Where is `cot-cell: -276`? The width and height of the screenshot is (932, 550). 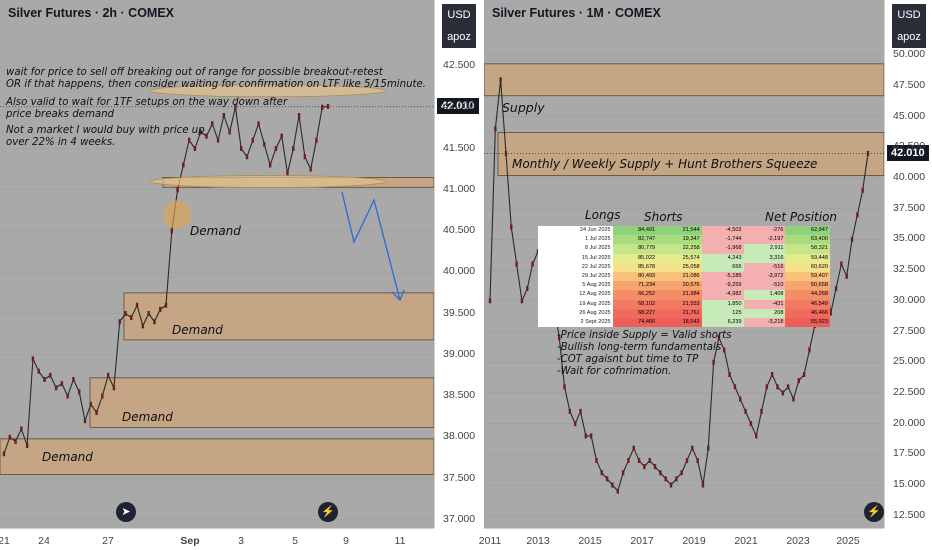 cot-cell: -276 is located at coordinates (764, 231).